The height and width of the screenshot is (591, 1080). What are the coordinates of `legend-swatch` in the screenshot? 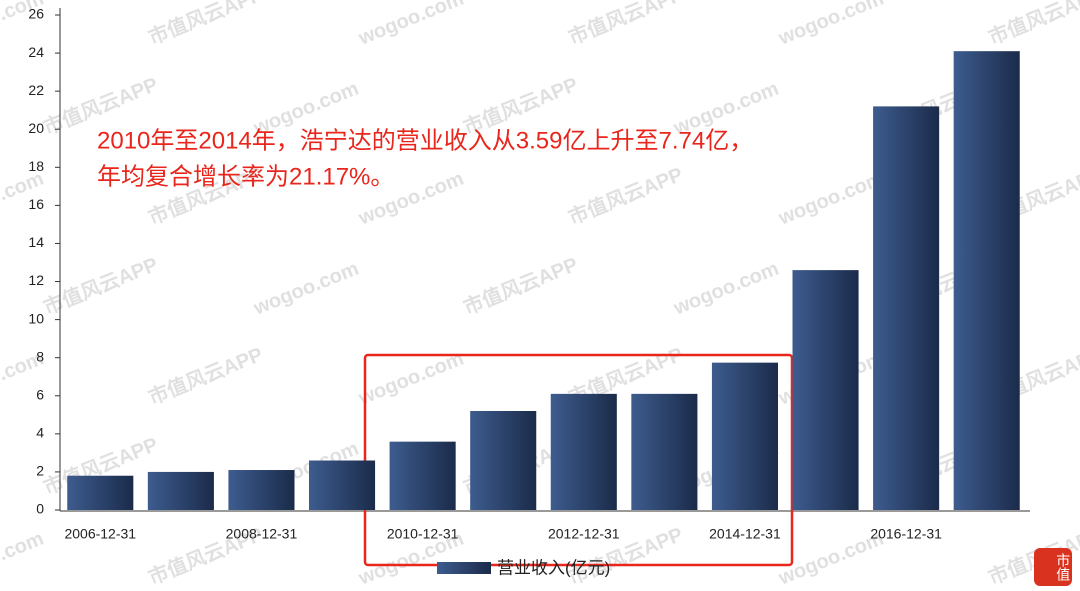 It's located at (464, 568).